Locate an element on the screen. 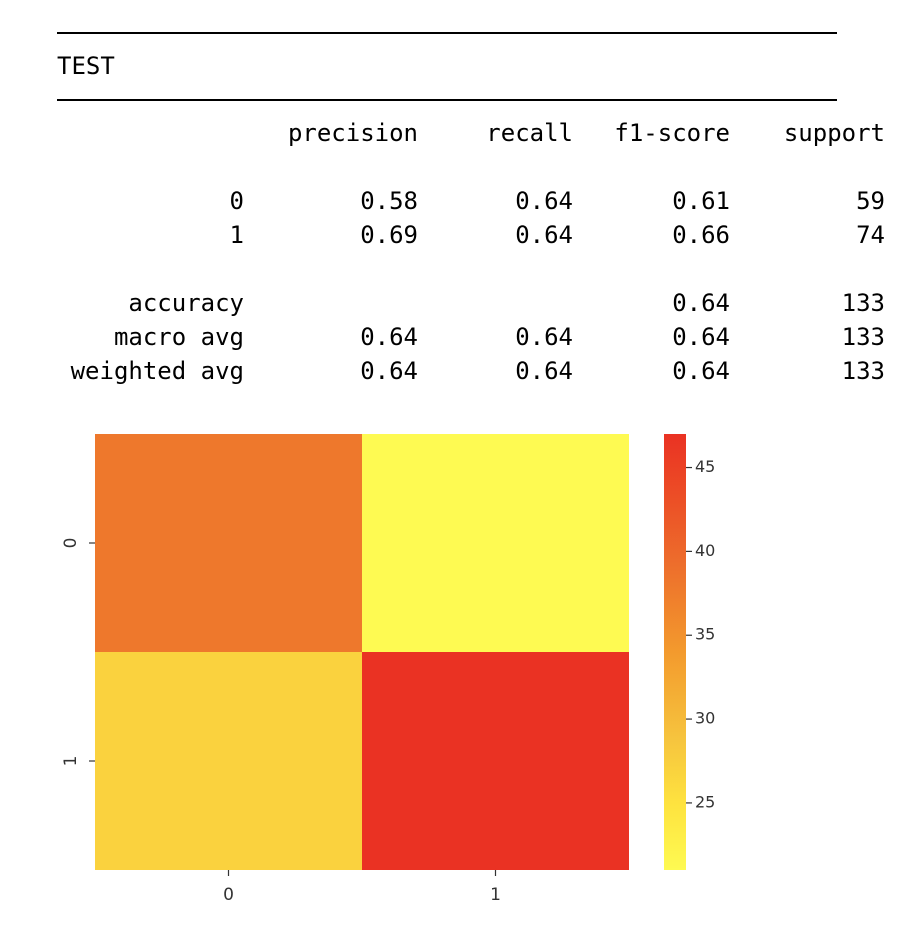  row-label: weighted avg is located at coordinates (157, 371).